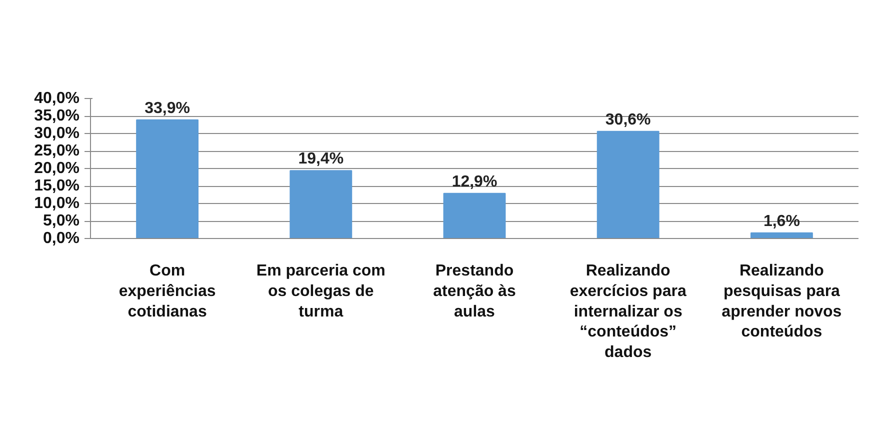 The width and height of the screenshot is (894, 434). What do you see at coordinates (167, 291) in the screenshot?
I see `x-tick-label: Com experiências cotidianas` at bounding box center [167, 291].